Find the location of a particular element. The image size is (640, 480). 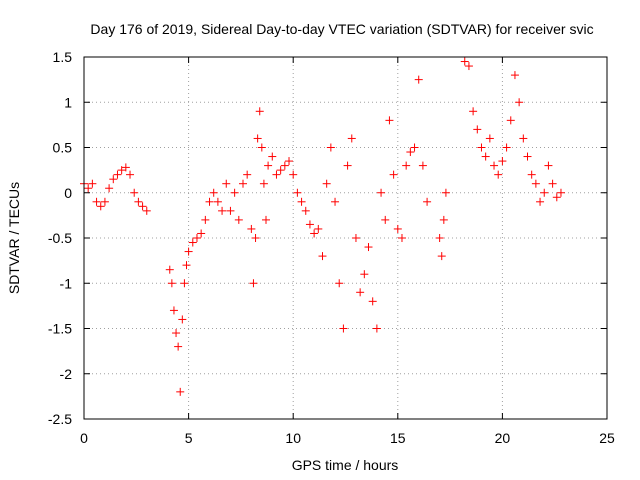

y-tick-label: 1.5 is located at coordinates (63, 57).